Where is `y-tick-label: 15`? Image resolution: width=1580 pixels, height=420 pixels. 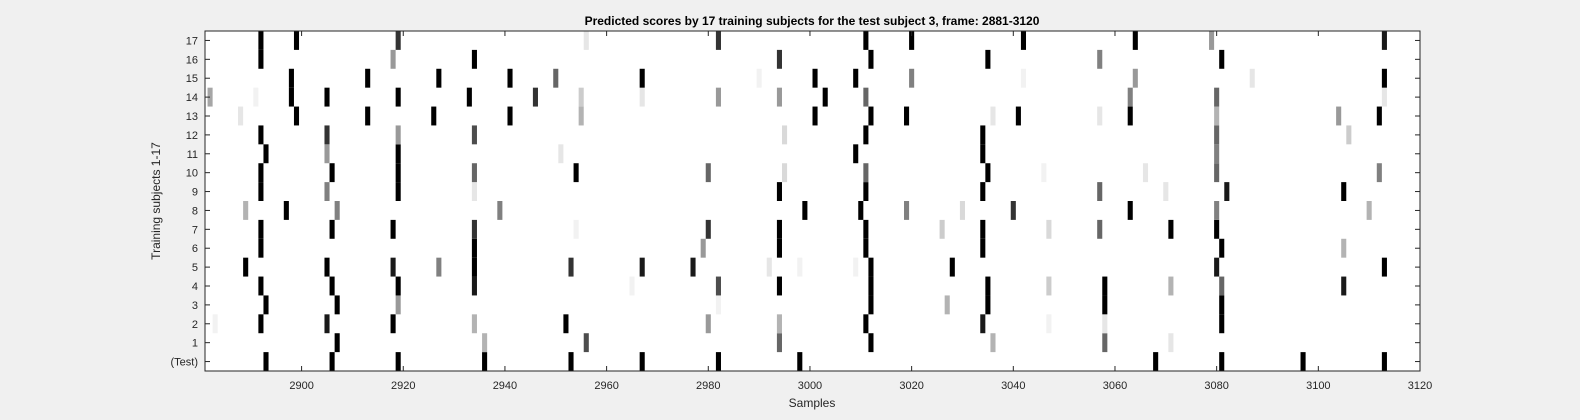
y-tick-label: 15 is located at coordinates (192, 79).